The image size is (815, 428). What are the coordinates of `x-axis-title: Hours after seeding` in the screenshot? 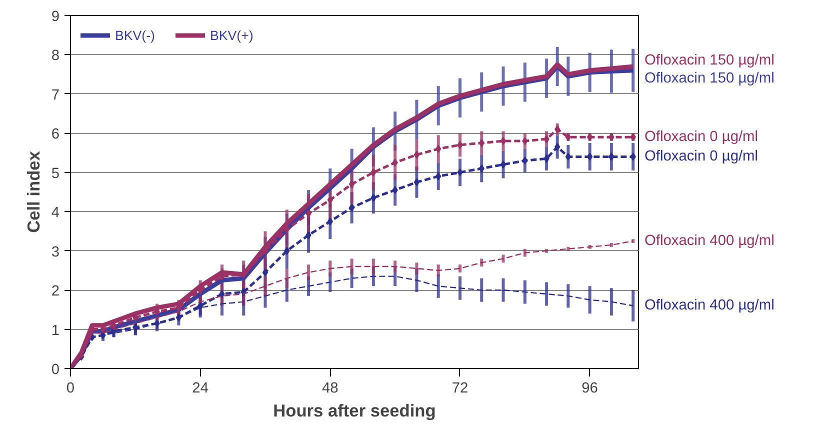 It's located at (354, 410).